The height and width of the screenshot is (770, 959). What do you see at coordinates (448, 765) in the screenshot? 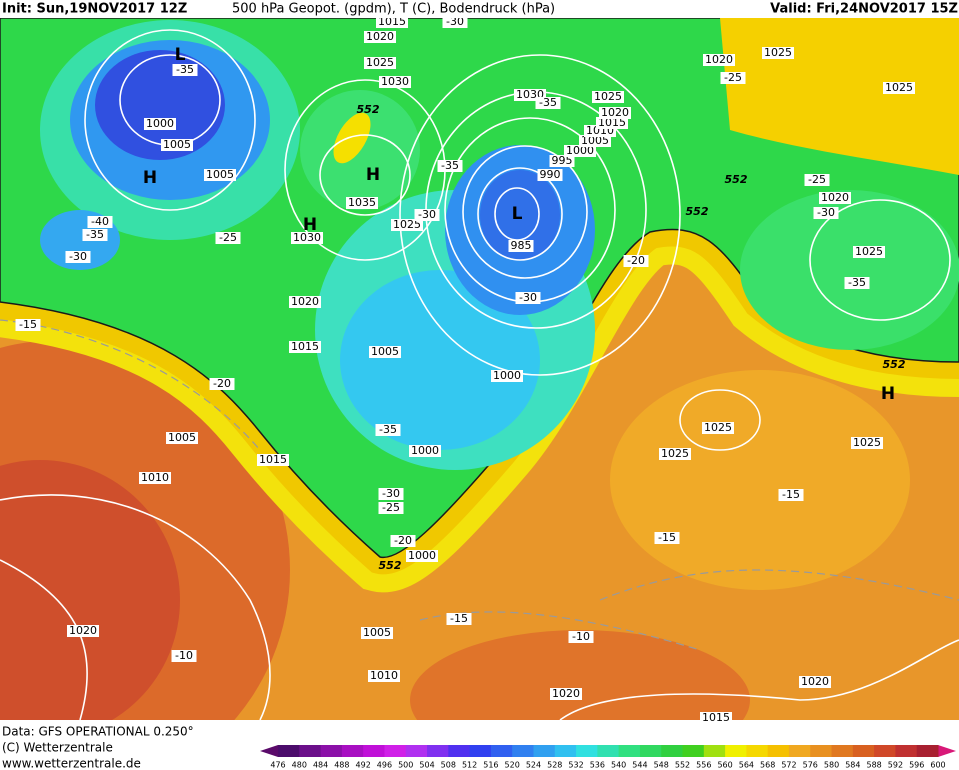
I see `colorbar-label: 508` at bounding box center [448, 765].